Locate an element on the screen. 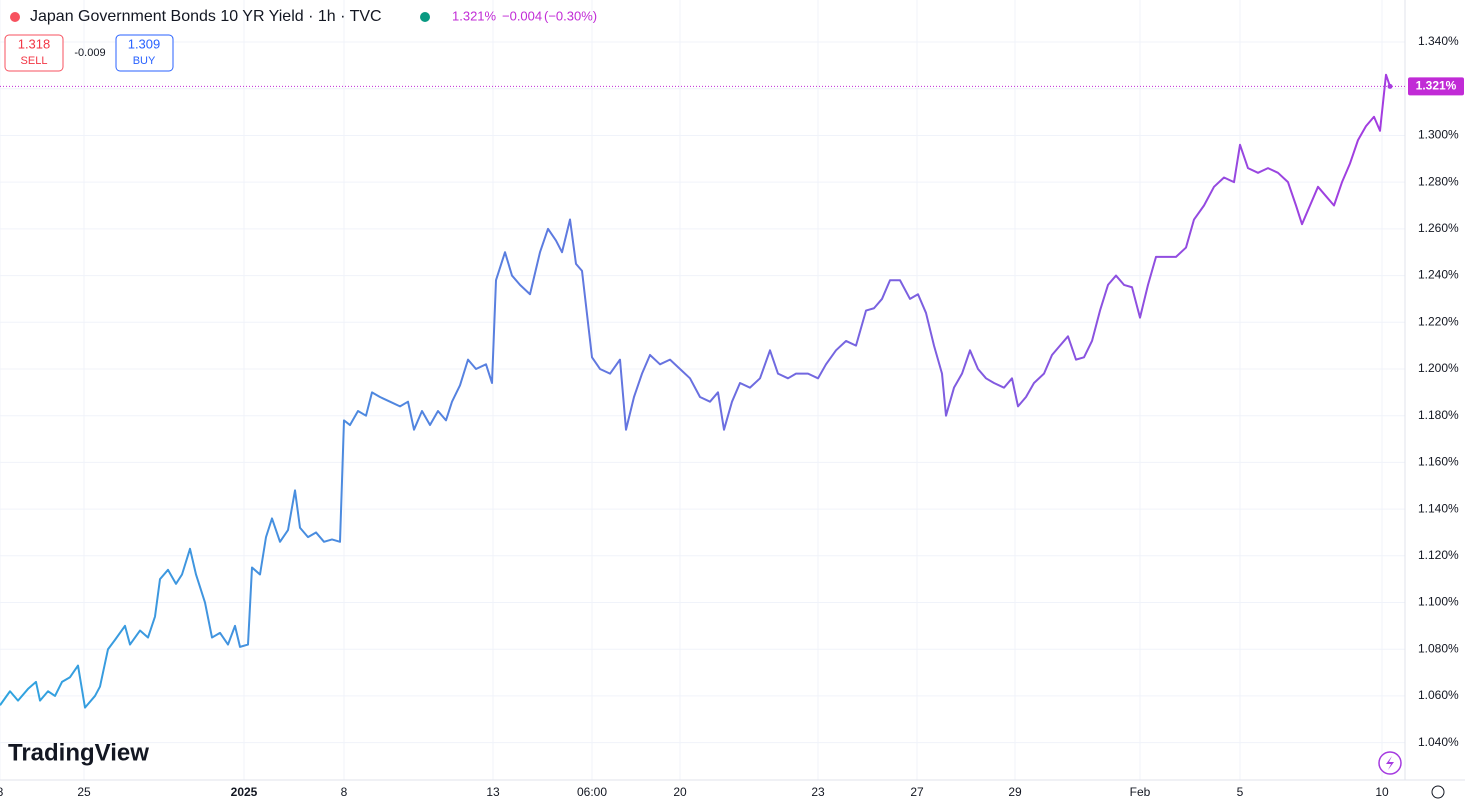  x-tick-label: 06:00 is located at coordinates (592, 792).